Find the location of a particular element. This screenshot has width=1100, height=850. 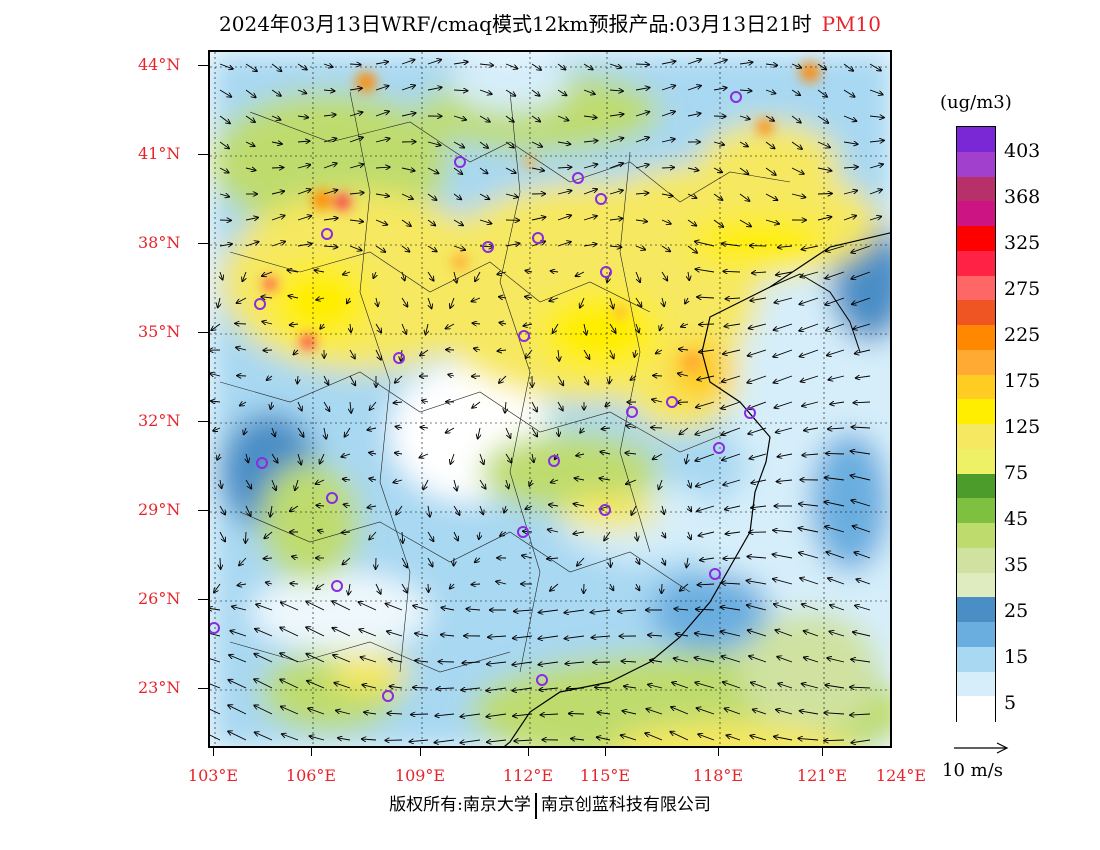

colorbar-label: 225 is located at coordinates (1022, 335).